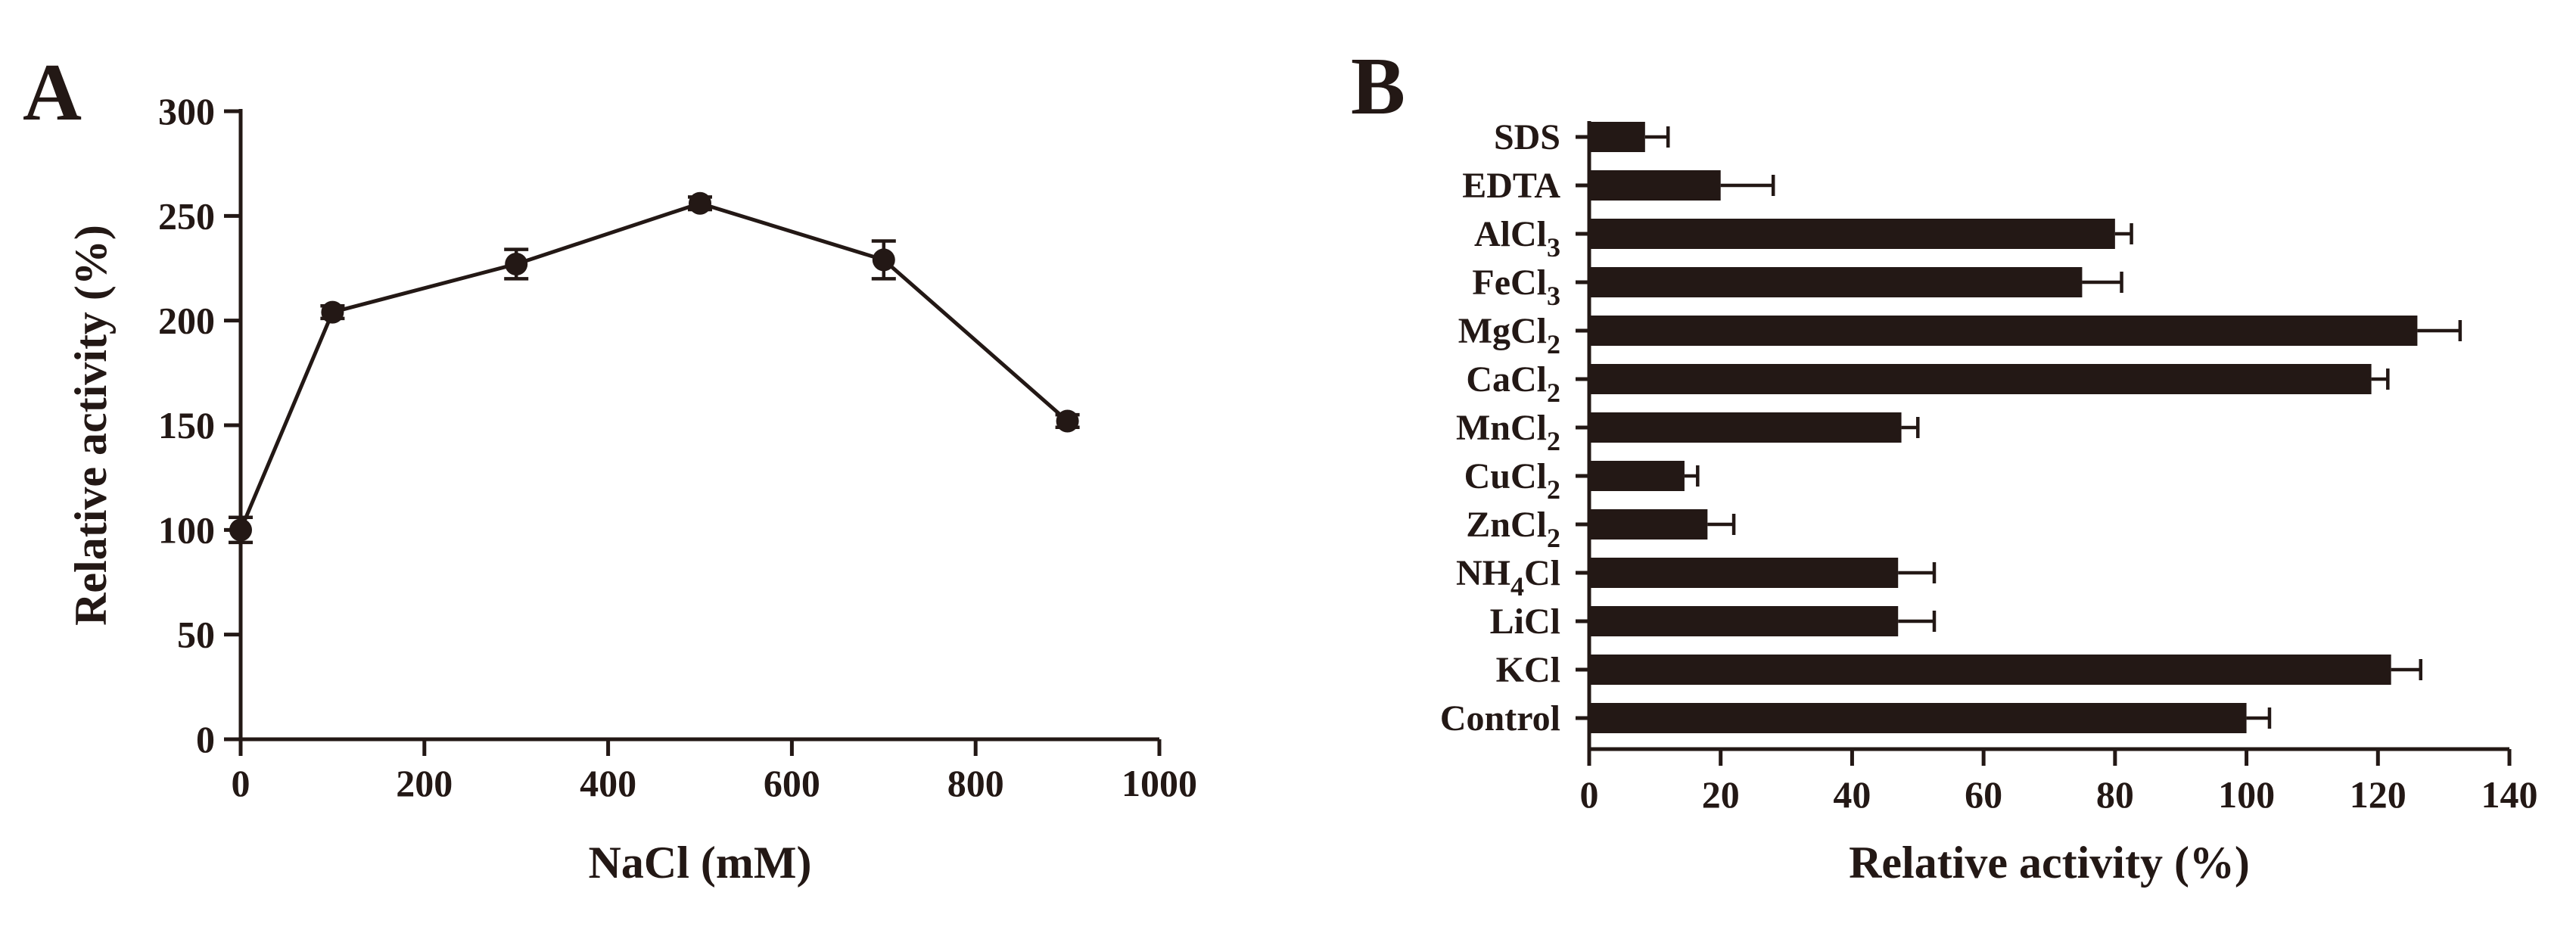  I want to click on x-axis-title: Relative activity (%), so click(2049, 863).